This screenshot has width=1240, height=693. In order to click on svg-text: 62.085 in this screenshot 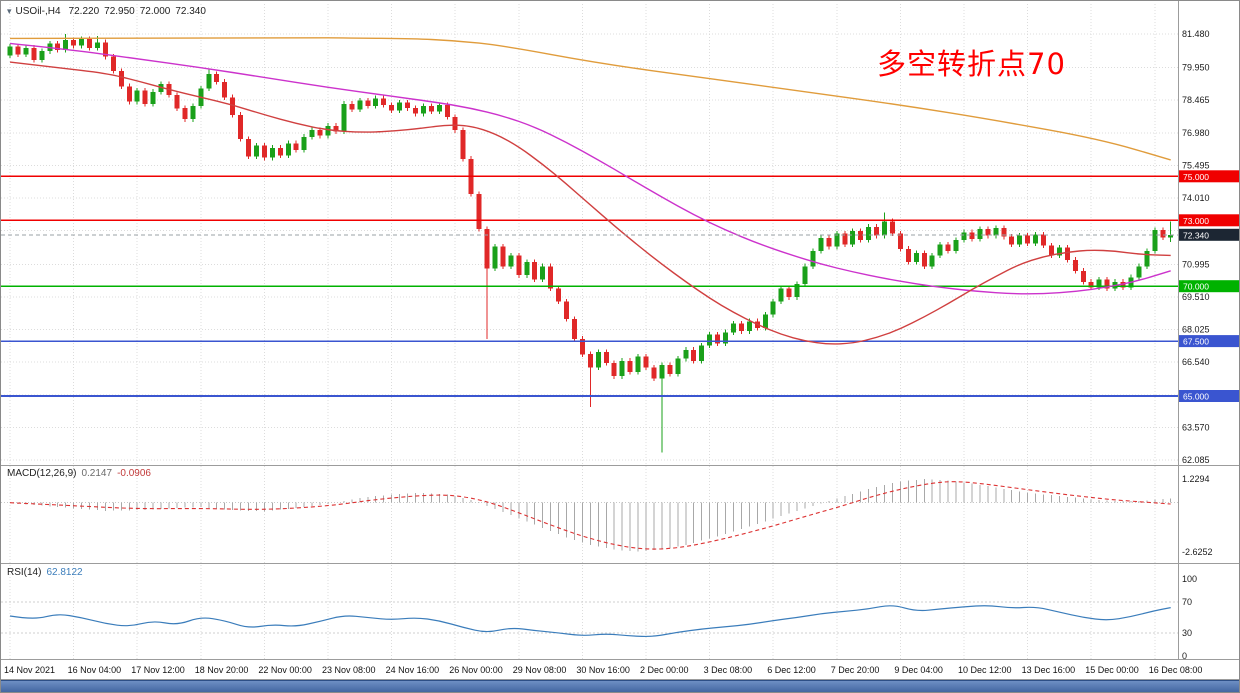, I will do `click(1196, 460)`.